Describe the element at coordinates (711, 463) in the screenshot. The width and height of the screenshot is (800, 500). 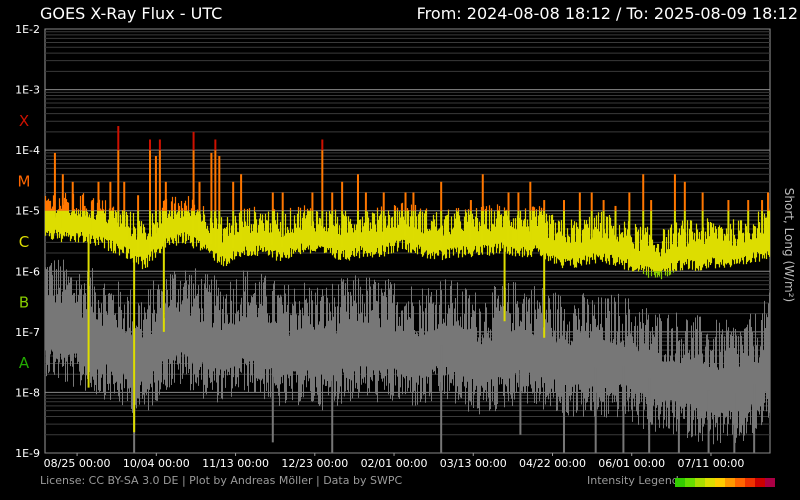
I see `x-tick-label: 07/11 00:00` at that location.